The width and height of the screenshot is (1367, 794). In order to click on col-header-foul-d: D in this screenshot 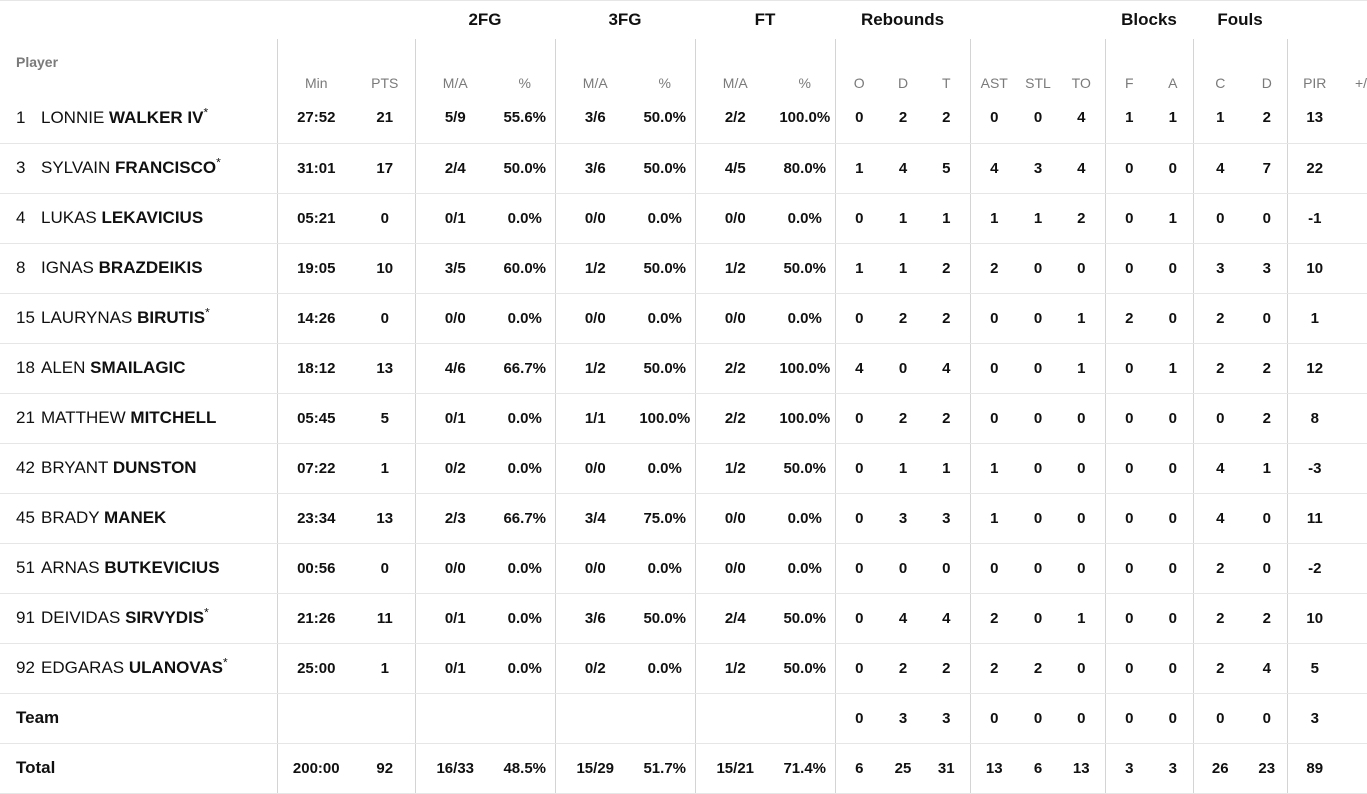, I will do `click(1266, 83)`.